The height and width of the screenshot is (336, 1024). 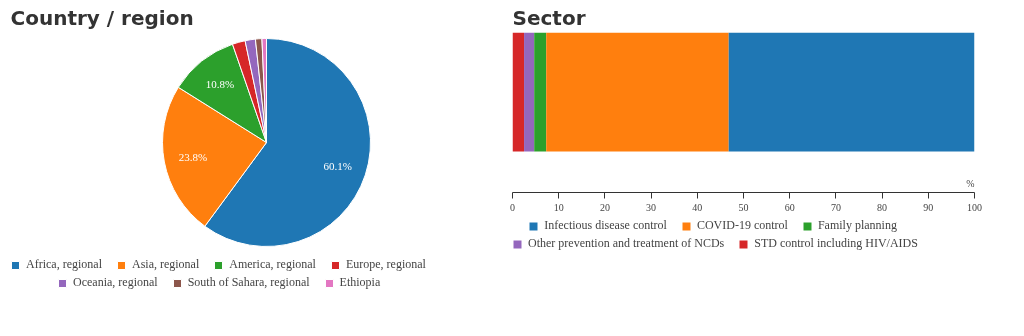 What do you see at coordinates (220, 83) in the screenshot?
I see `data-label: 10.8%` at bounding box center [220, 83].